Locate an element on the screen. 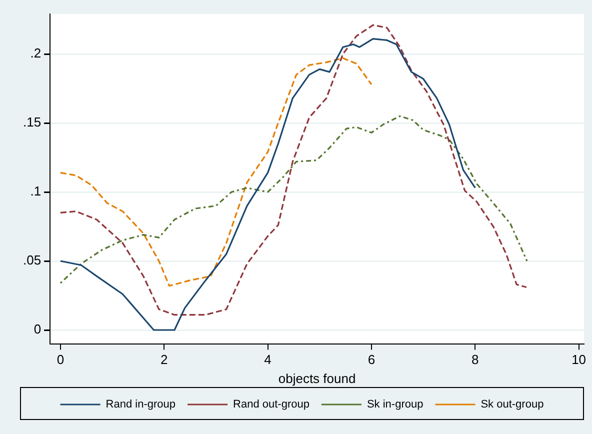  y-tick-label: 0 is located at coordinates (38, 329).